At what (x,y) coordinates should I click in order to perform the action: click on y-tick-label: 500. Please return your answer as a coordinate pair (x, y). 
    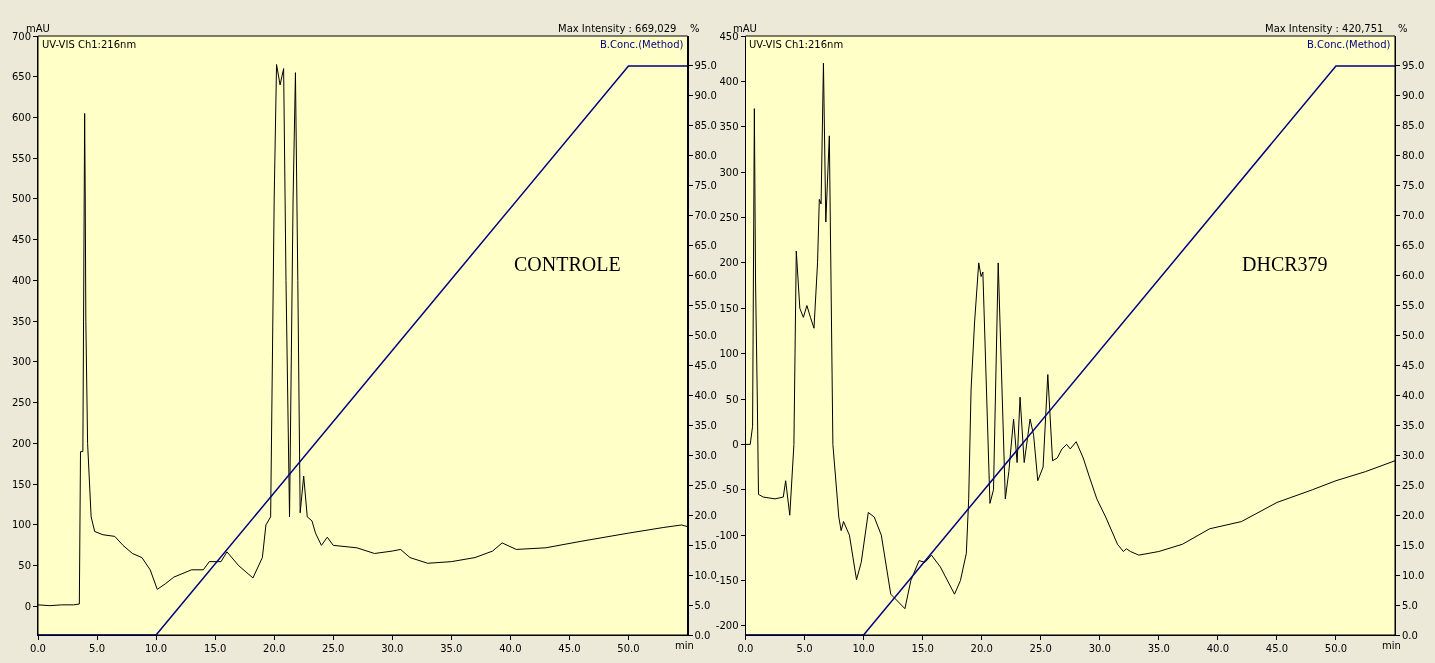
    Looking at the image, I should click on (21, 199).